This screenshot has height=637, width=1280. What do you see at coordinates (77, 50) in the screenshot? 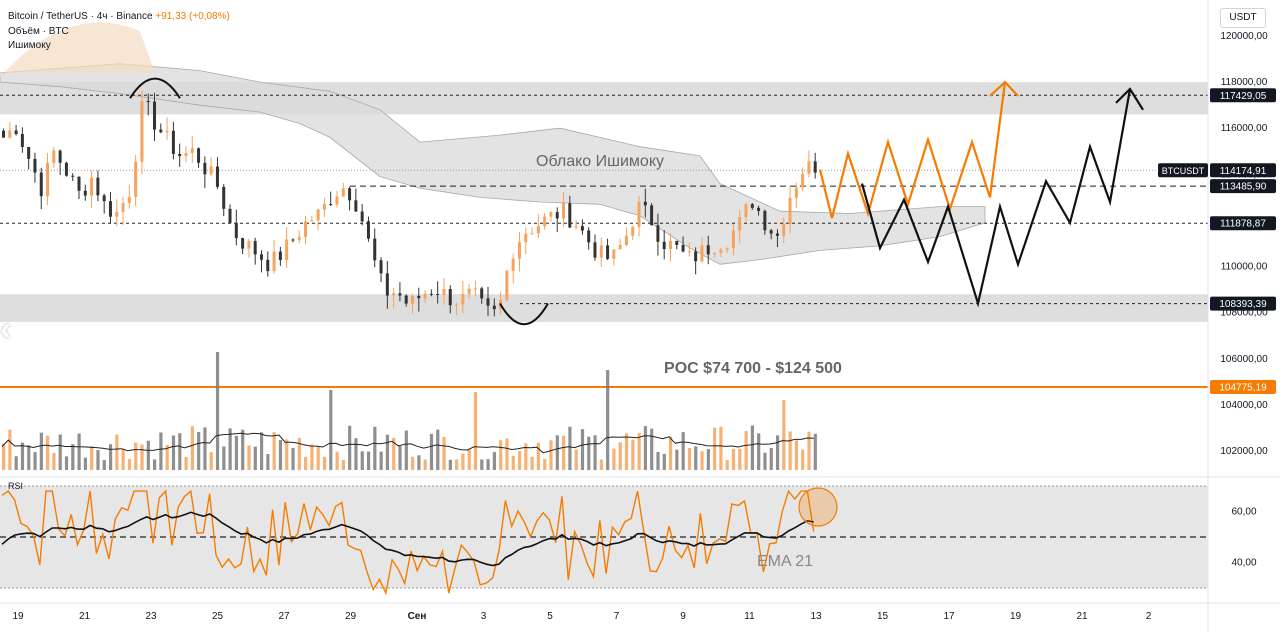
I see `cloud-orange-part` at bounding box center [77, 50].